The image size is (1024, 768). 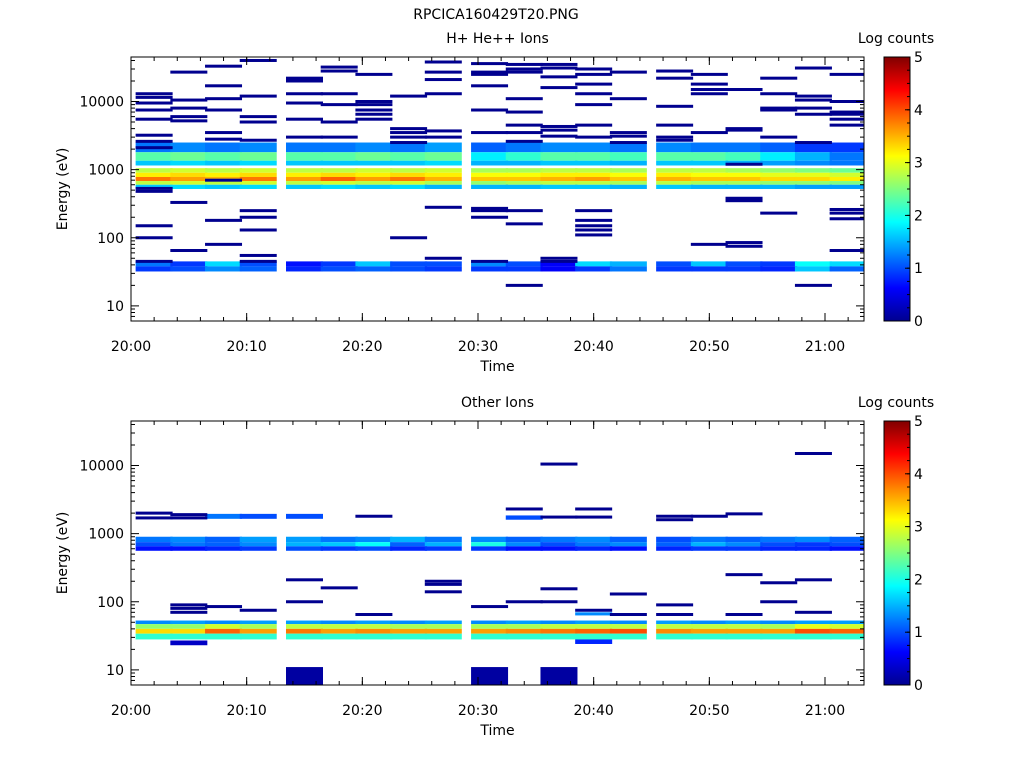 I want to click on x-tick-label: 20:00, so click(x=131, y=347).